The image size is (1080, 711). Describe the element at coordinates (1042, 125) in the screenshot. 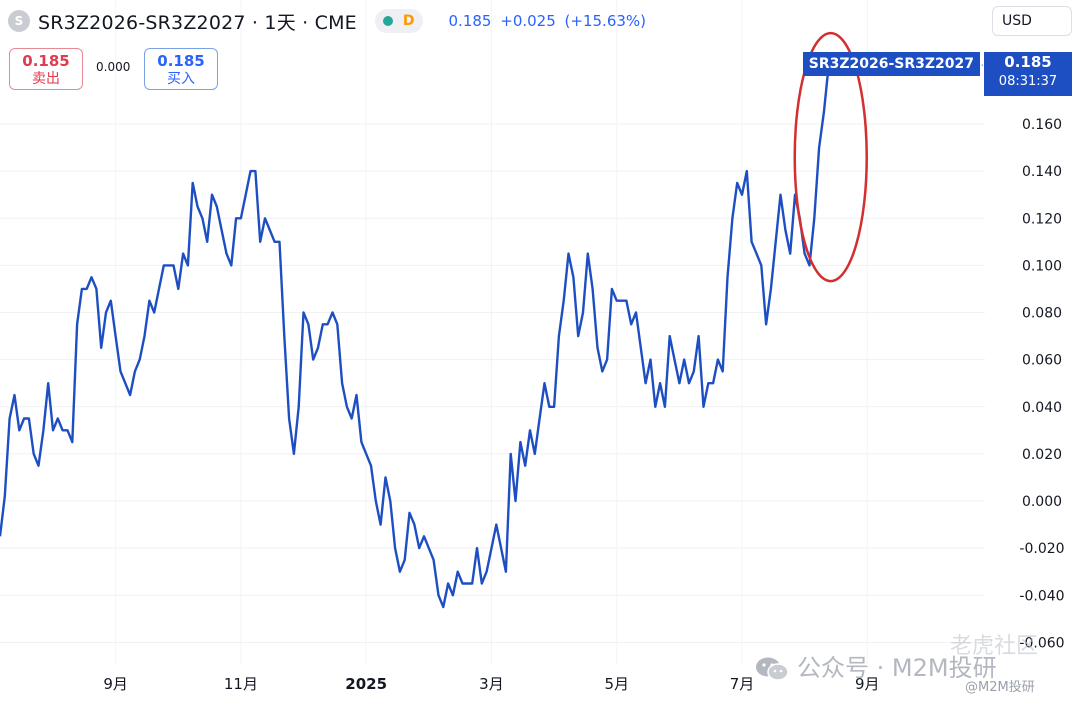

I see `y-tick-label: 0.160` at that location.